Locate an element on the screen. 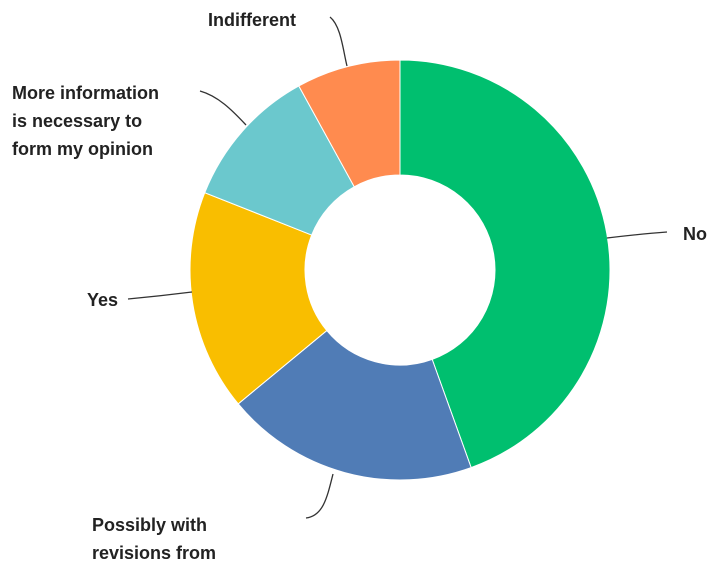 This screenshot has width=713, height=571. label-yes: Yes is located at coordinates (102, 300).